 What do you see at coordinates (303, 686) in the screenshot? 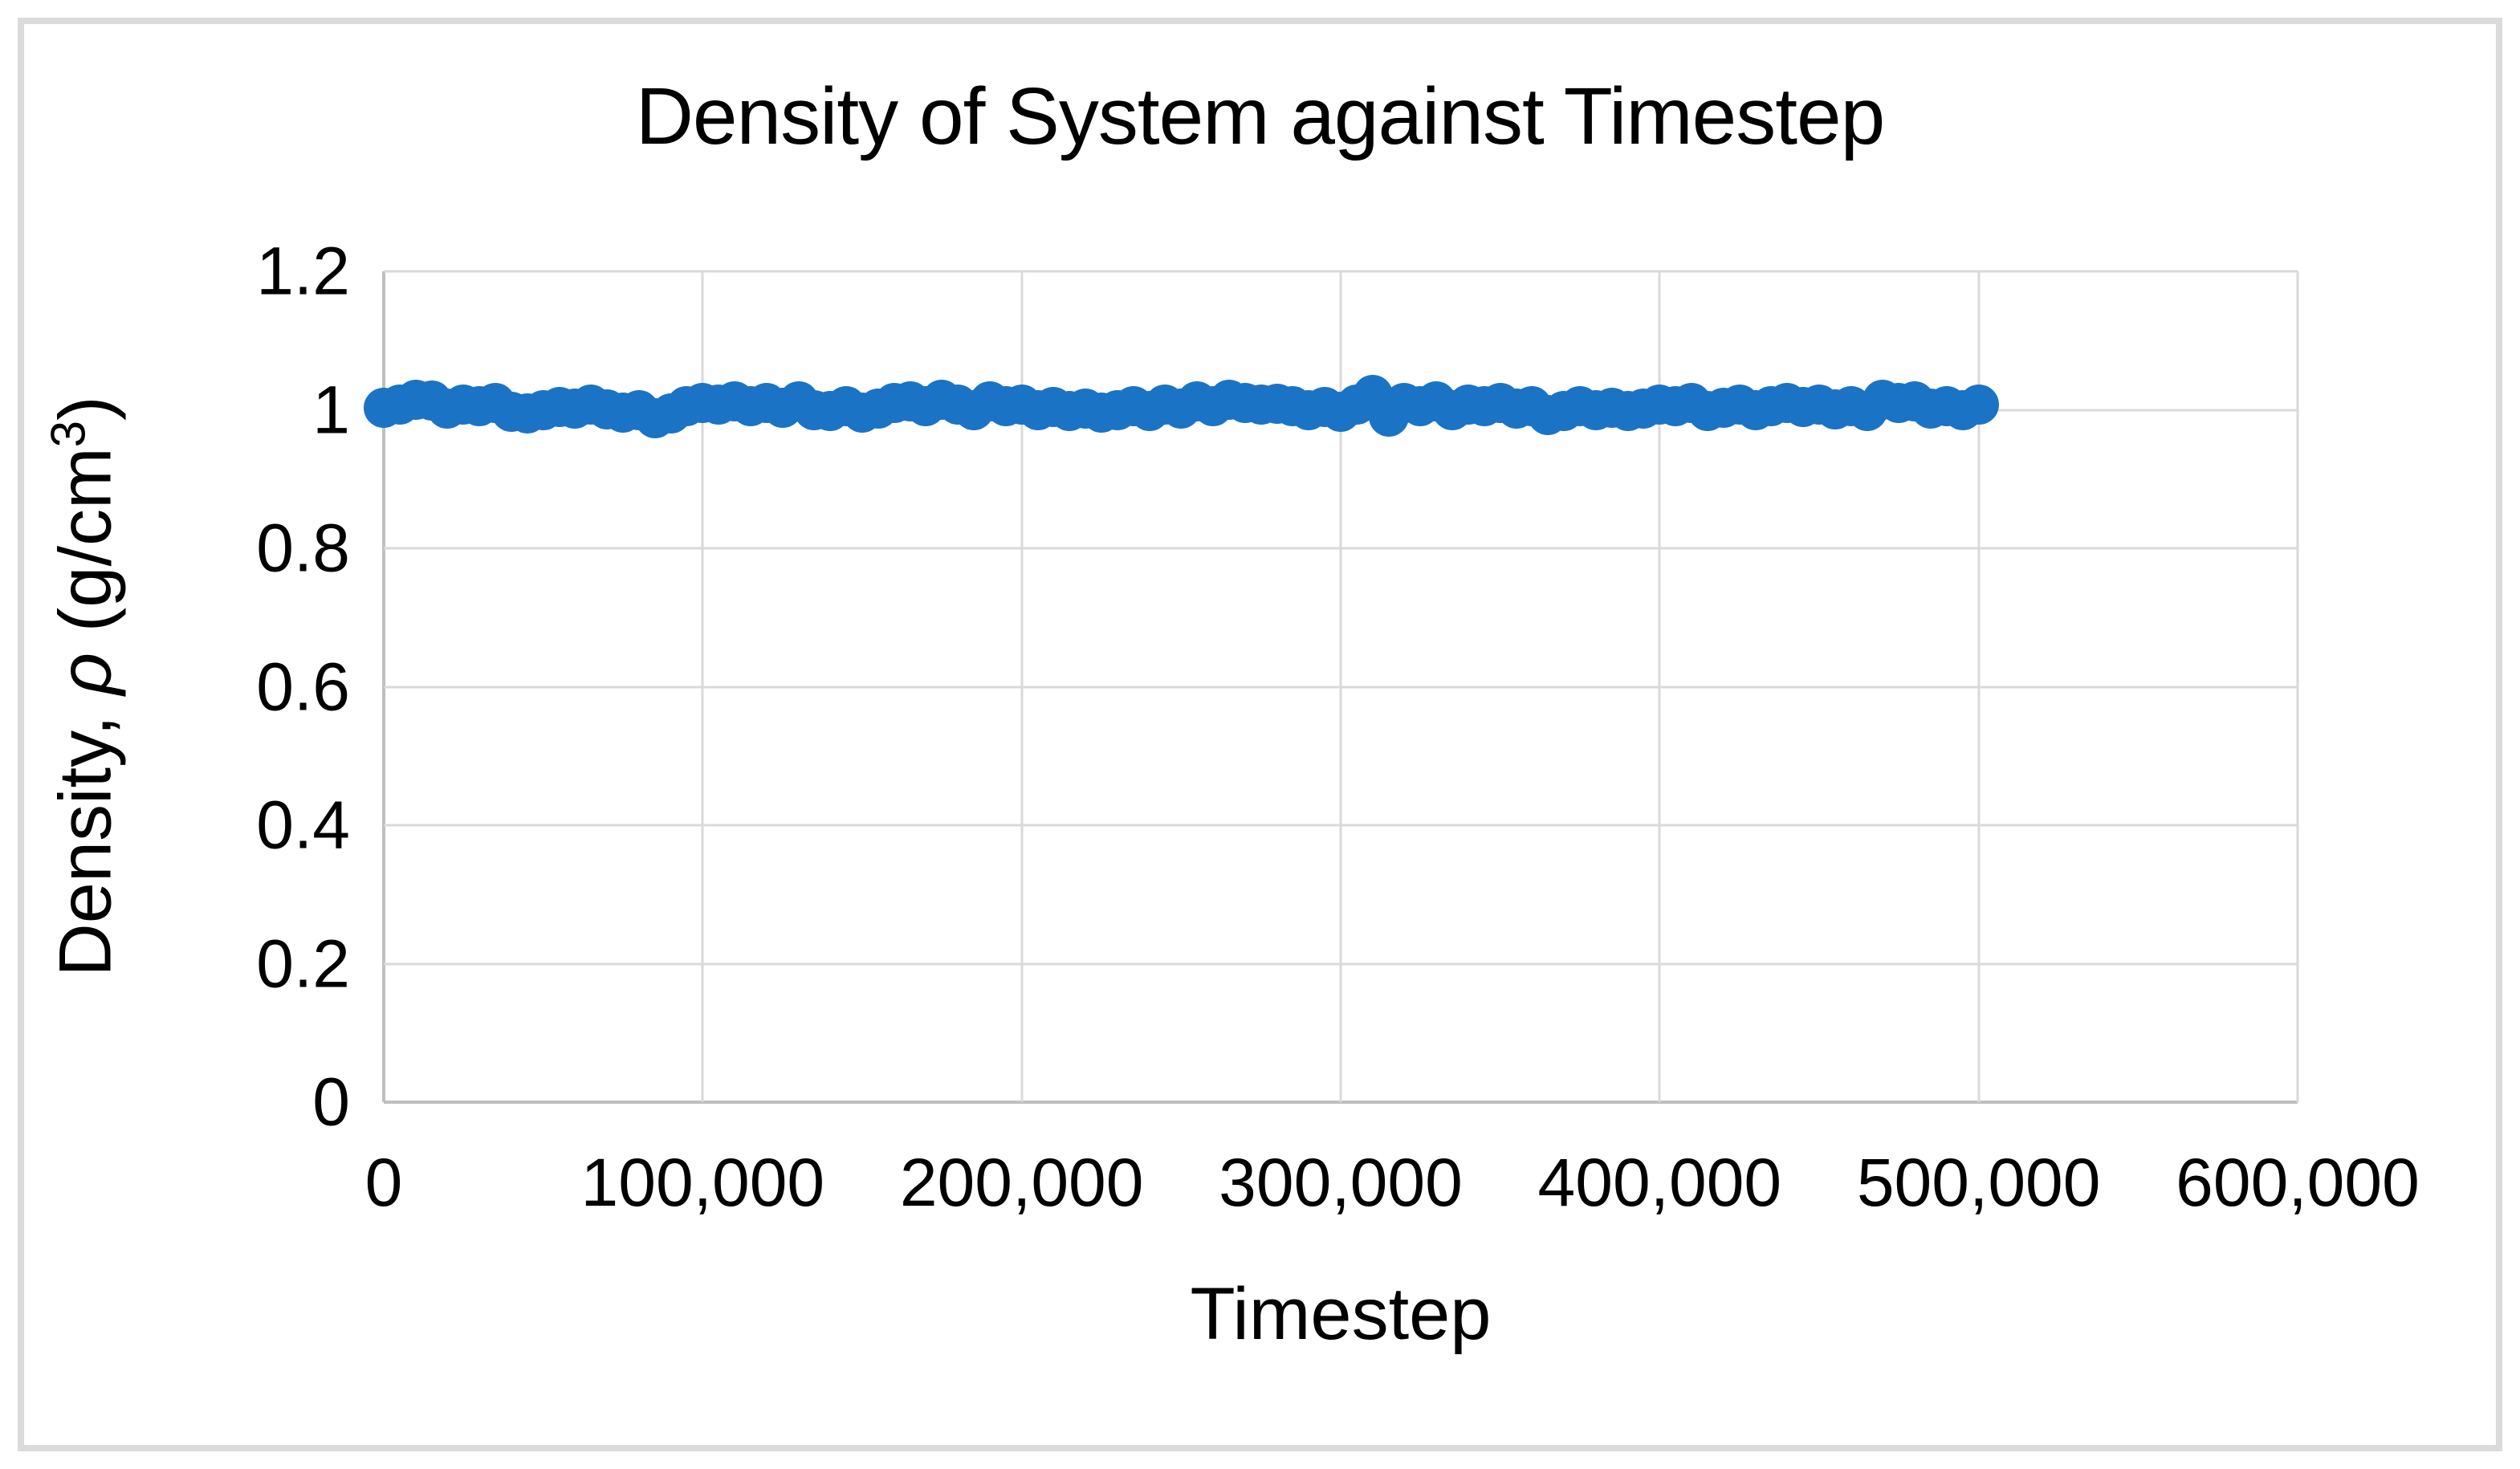
I see `y-tick-label: 0.6` at bounding box center [303, 686].